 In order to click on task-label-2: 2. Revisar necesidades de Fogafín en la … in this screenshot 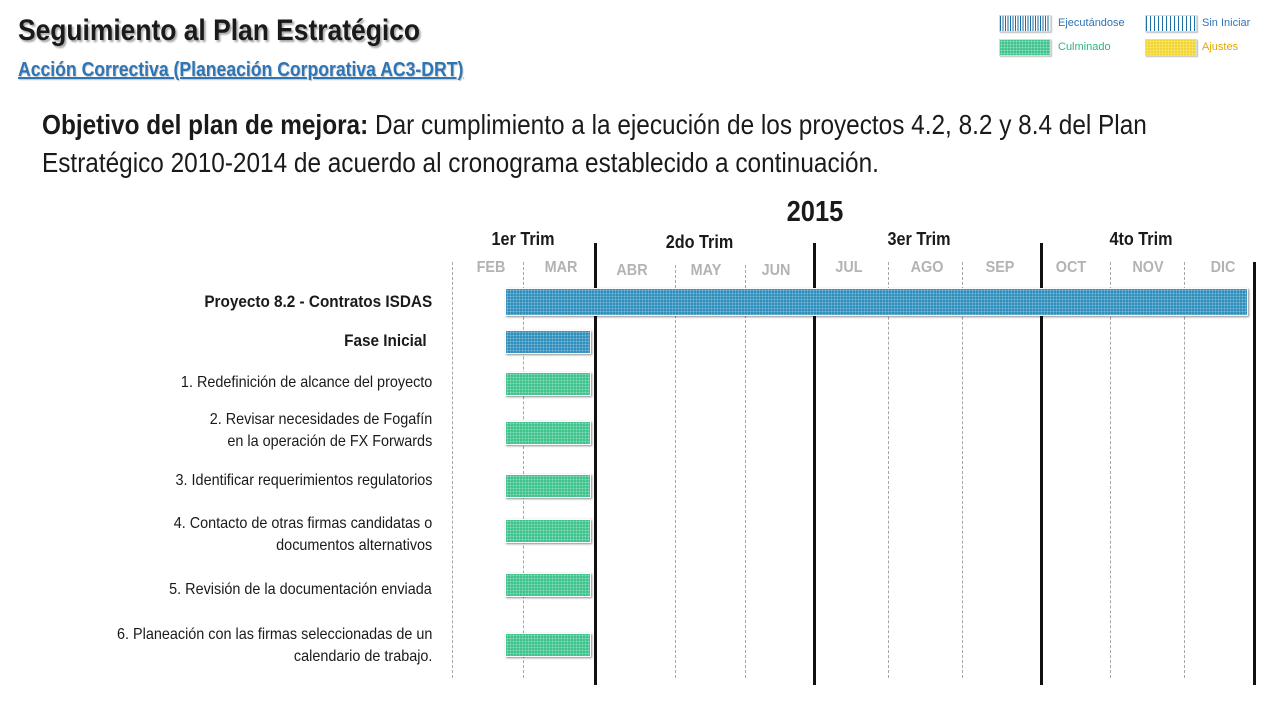, I will do `click(320, 430)`.